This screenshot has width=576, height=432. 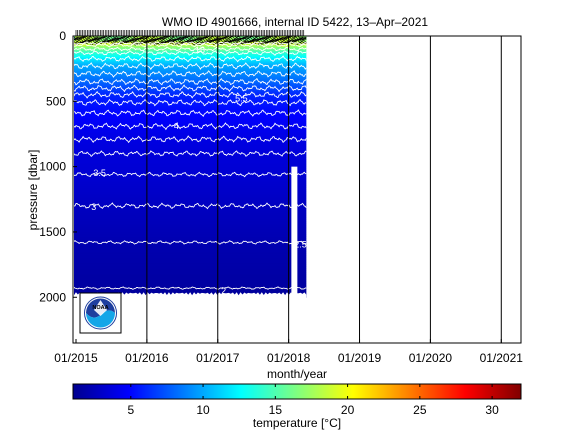 I want to click on x-tick-label: 01/2015, so click(x=76, y=358).